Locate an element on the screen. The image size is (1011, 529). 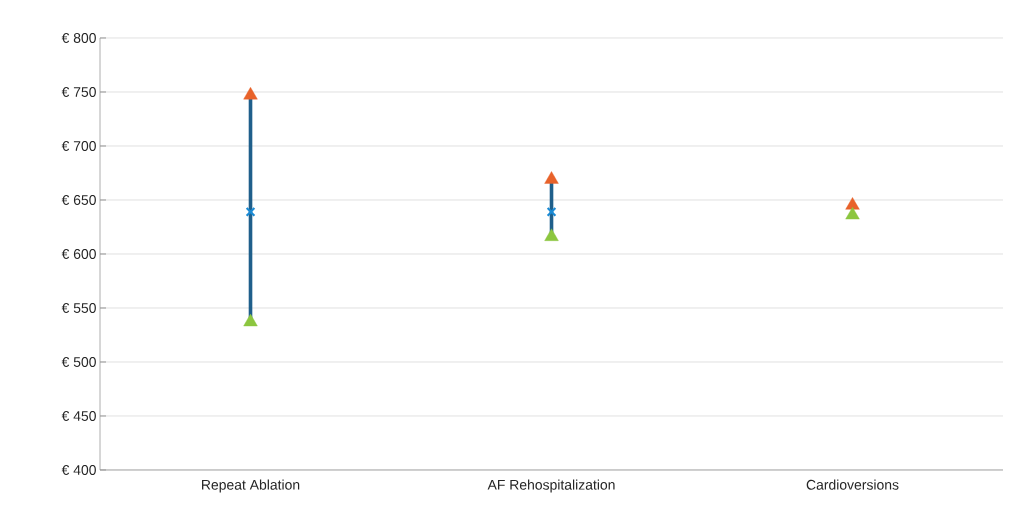
x-tick-label: Cardioversions is located at coordinates (852, 484).